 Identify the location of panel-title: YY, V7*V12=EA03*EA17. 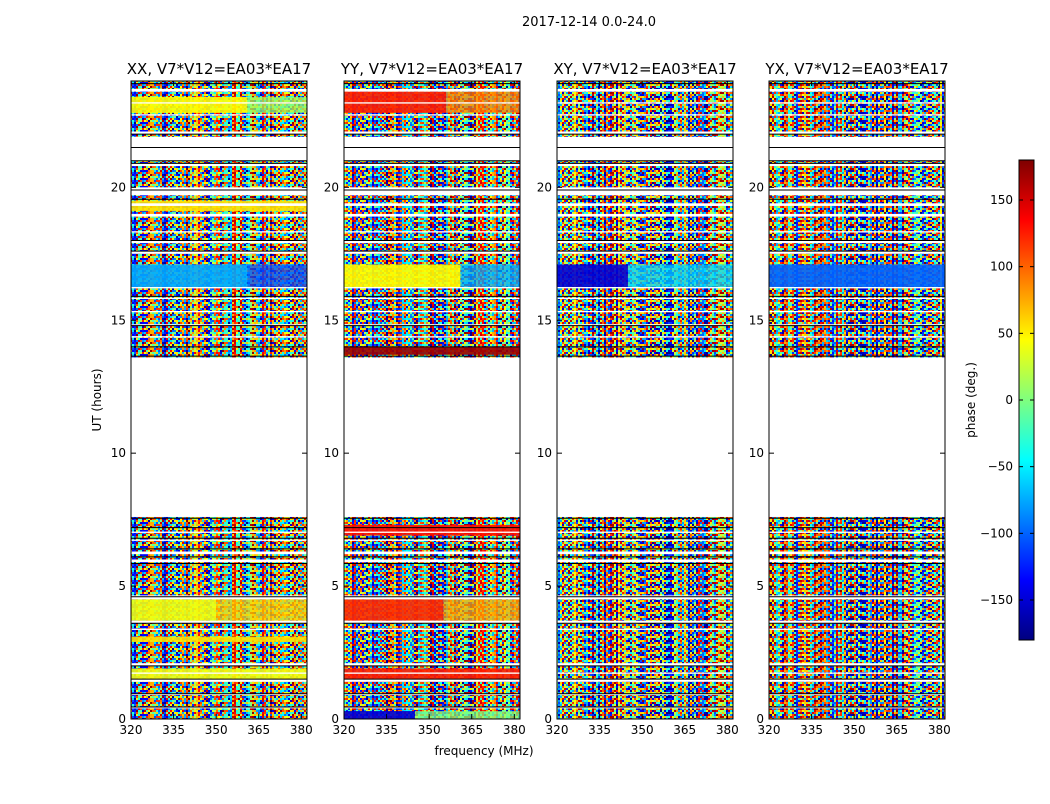
(431, 69).